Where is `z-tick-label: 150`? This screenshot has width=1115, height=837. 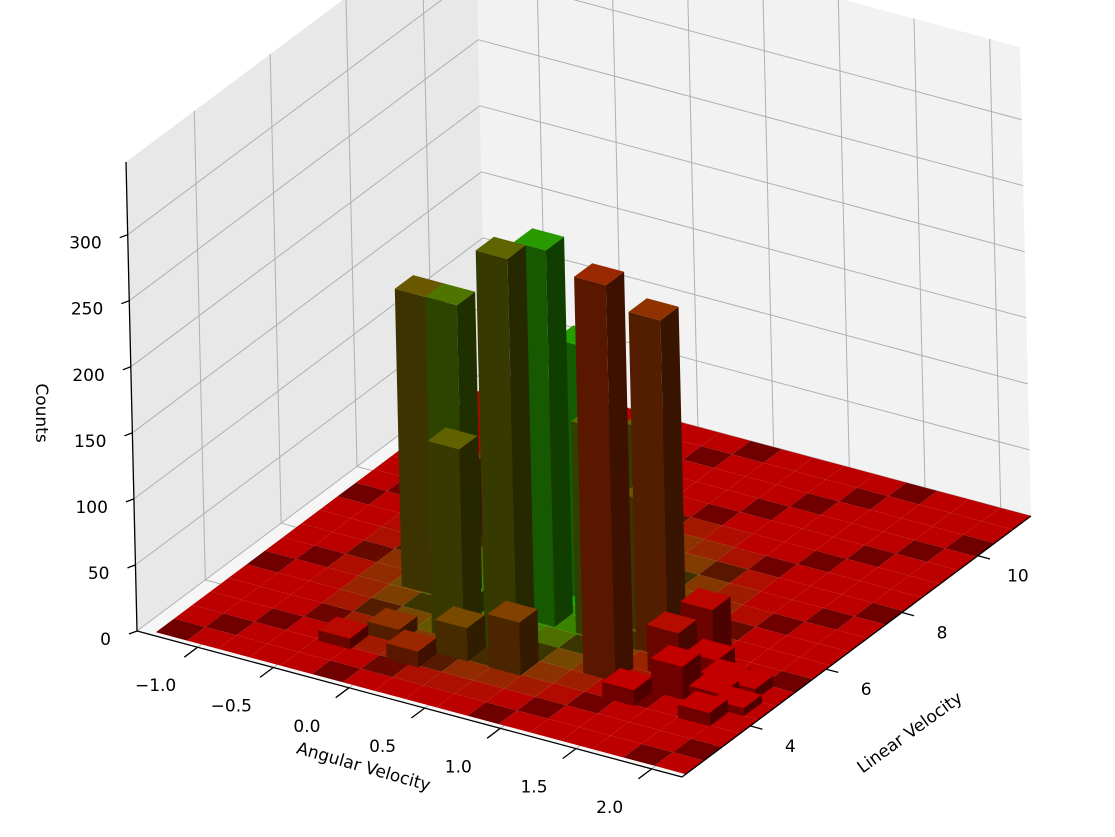
z-tick-label: 150 is located at coordinates (90, 442).